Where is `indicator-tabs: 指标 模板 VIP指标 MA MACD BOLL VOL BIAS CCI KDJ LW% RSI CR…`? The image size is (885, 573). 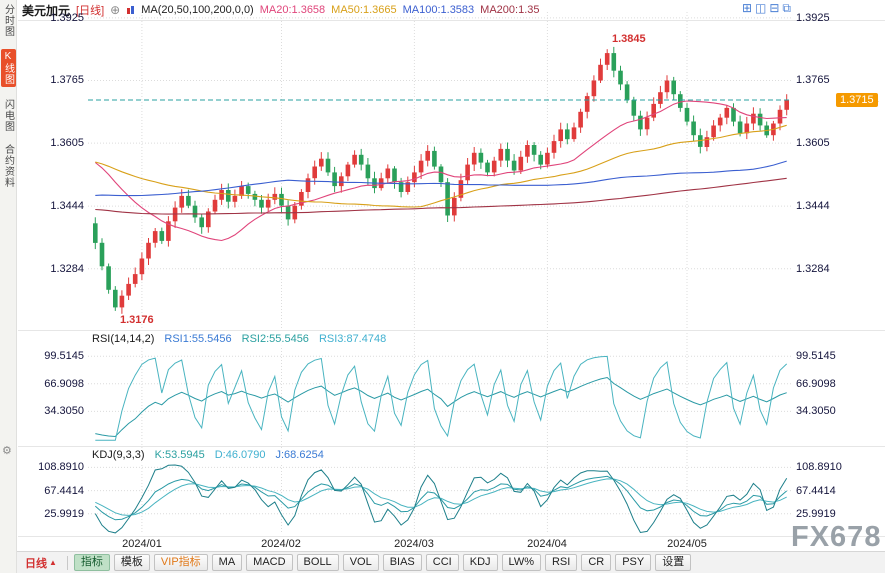
indicator-tabs: 指标 模板 VIP指标 MA MACD BOLL VOL BIAS CCI KDJ LW% RSI CR… is located at coordinates (382, 562).